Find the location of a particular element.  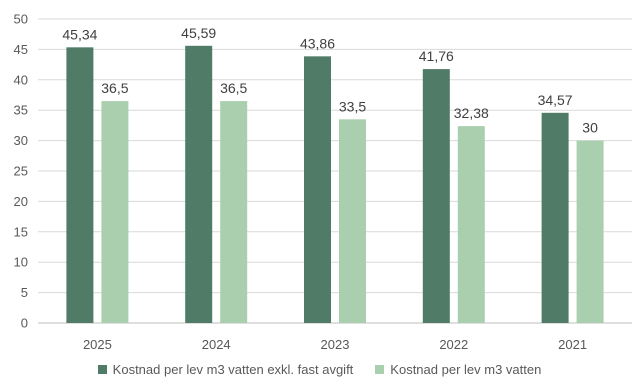

data-label-series-2: 30 is located at coordinates (590, 128).